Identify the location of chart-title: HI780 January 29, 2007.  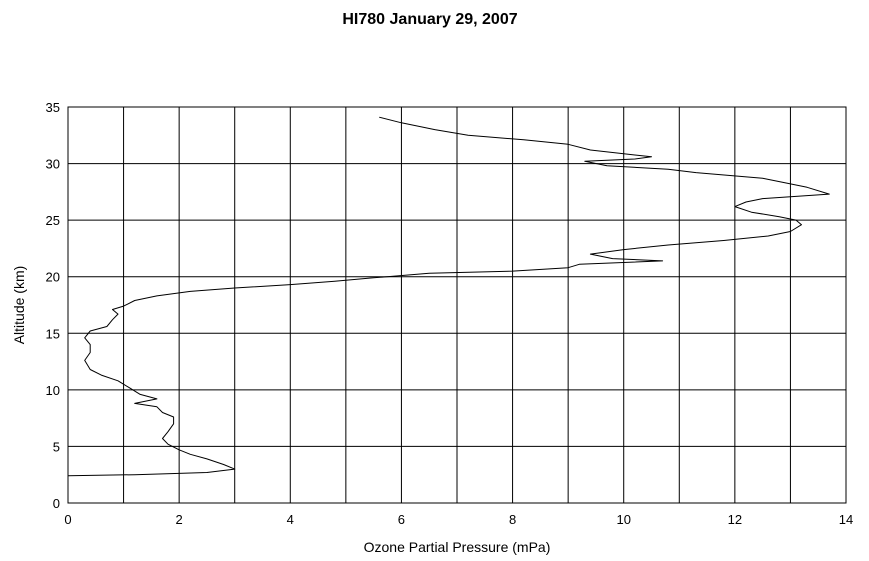
(429, 19).